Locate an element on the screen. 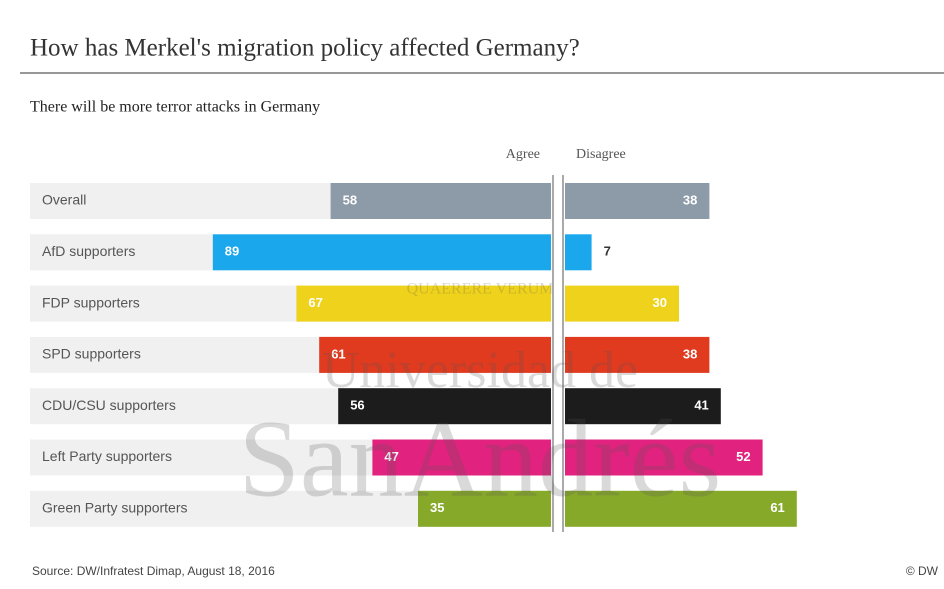  category-label: SPD supporters is located at coordinates (91, 354).